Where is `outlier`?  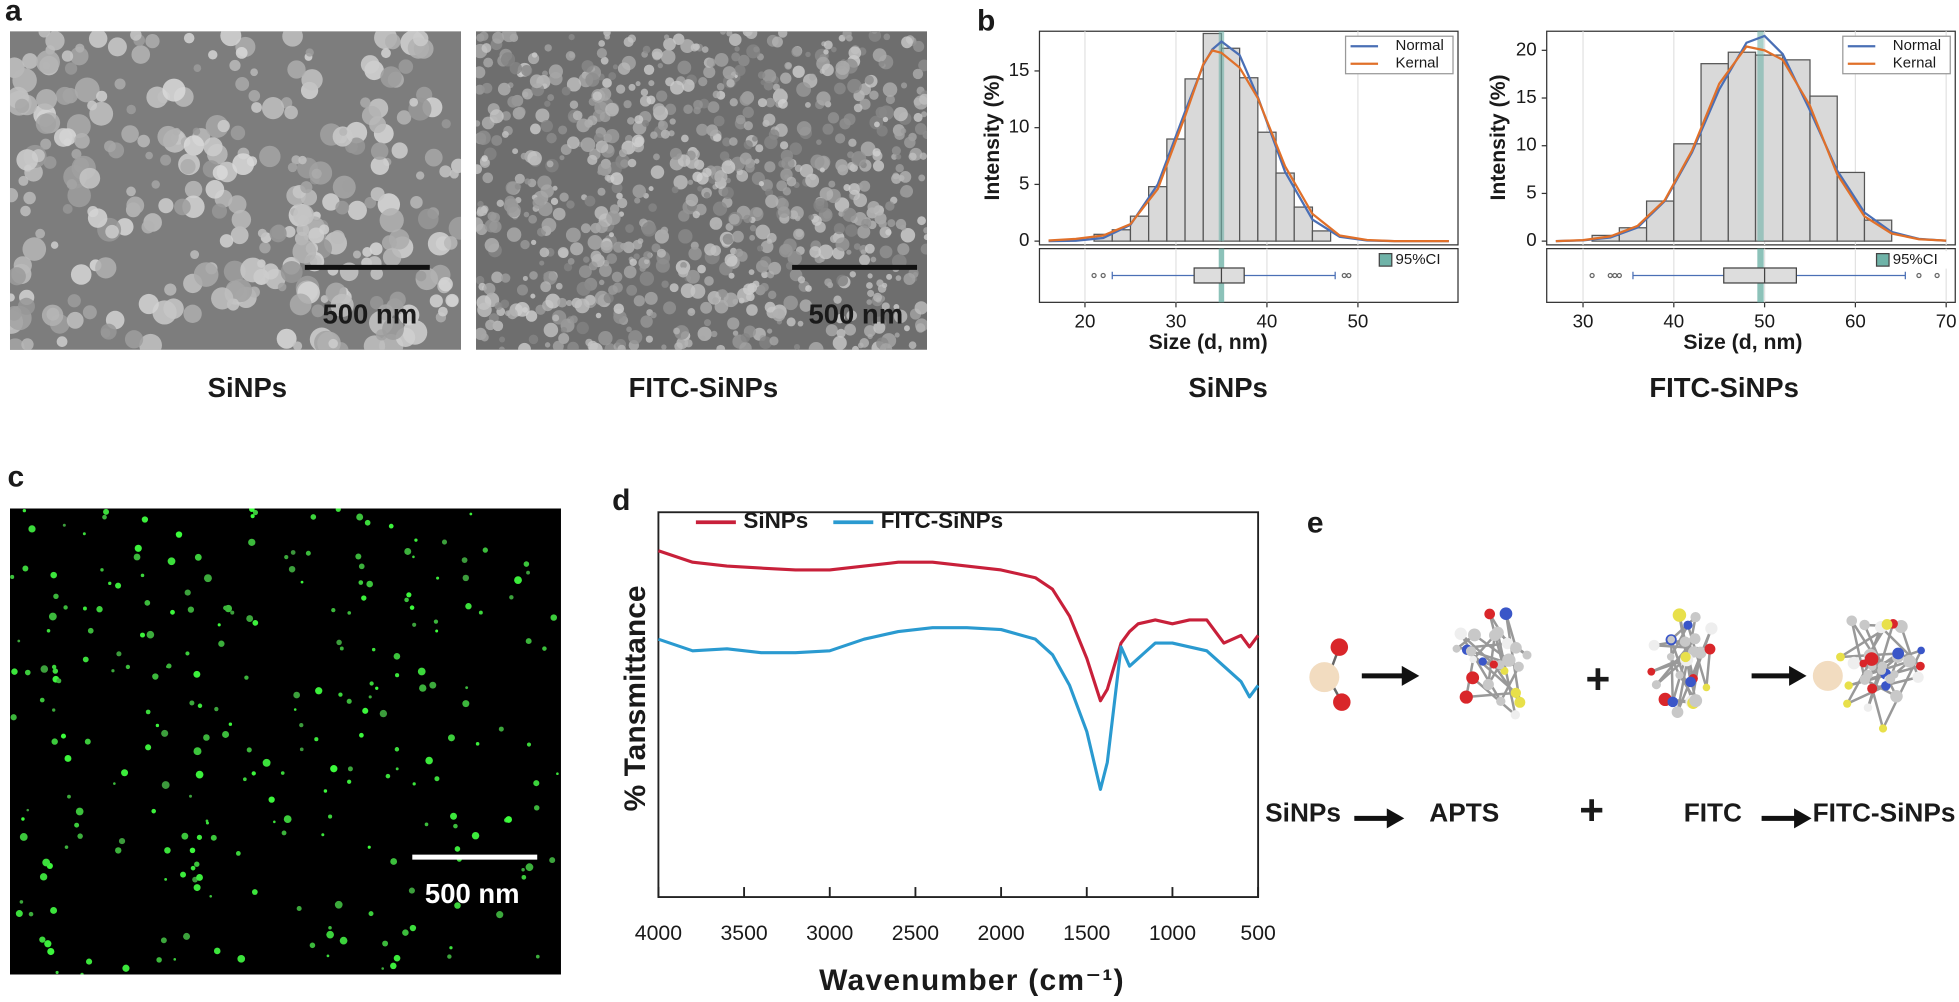
outlier is located at coordinates (1094, 275).